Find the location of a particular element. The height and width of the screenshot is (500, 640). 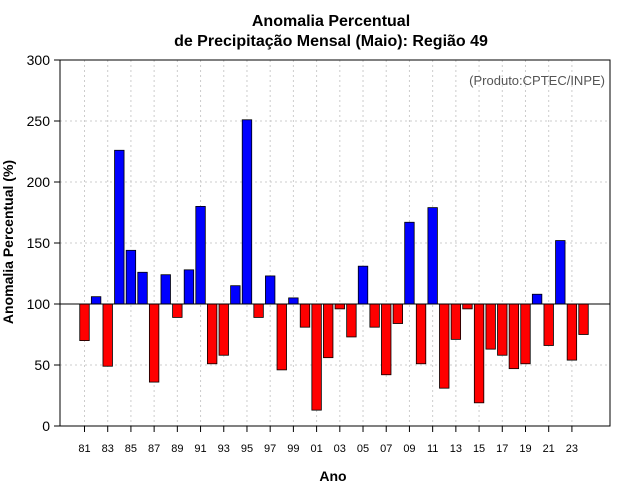

x-tick-label: 07 is located at coordinates (386, 449).